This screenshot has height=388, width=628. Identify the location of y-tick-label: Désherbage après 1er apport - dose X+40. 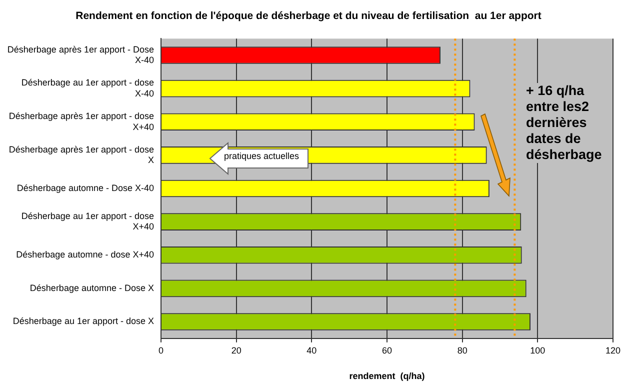
(81, 121).